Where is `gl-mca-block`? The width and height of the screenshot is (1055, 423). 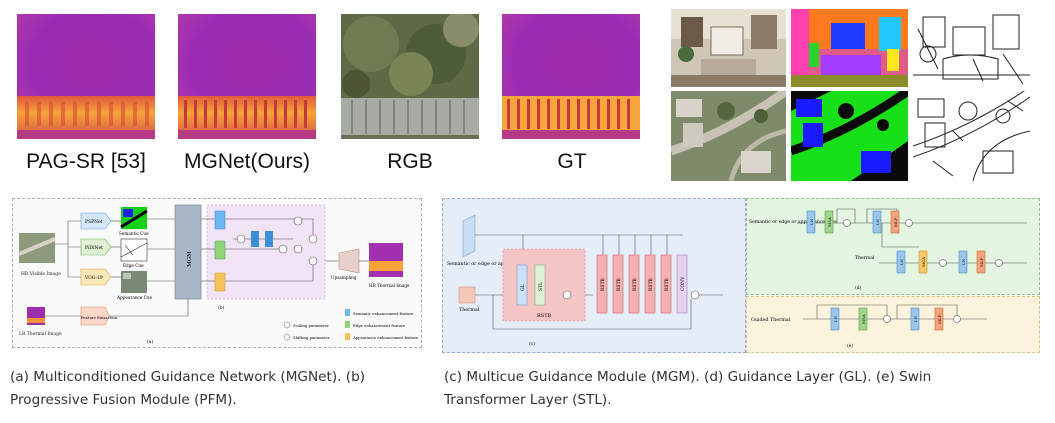
gl-mca-block is located at coordinates (923, 262).